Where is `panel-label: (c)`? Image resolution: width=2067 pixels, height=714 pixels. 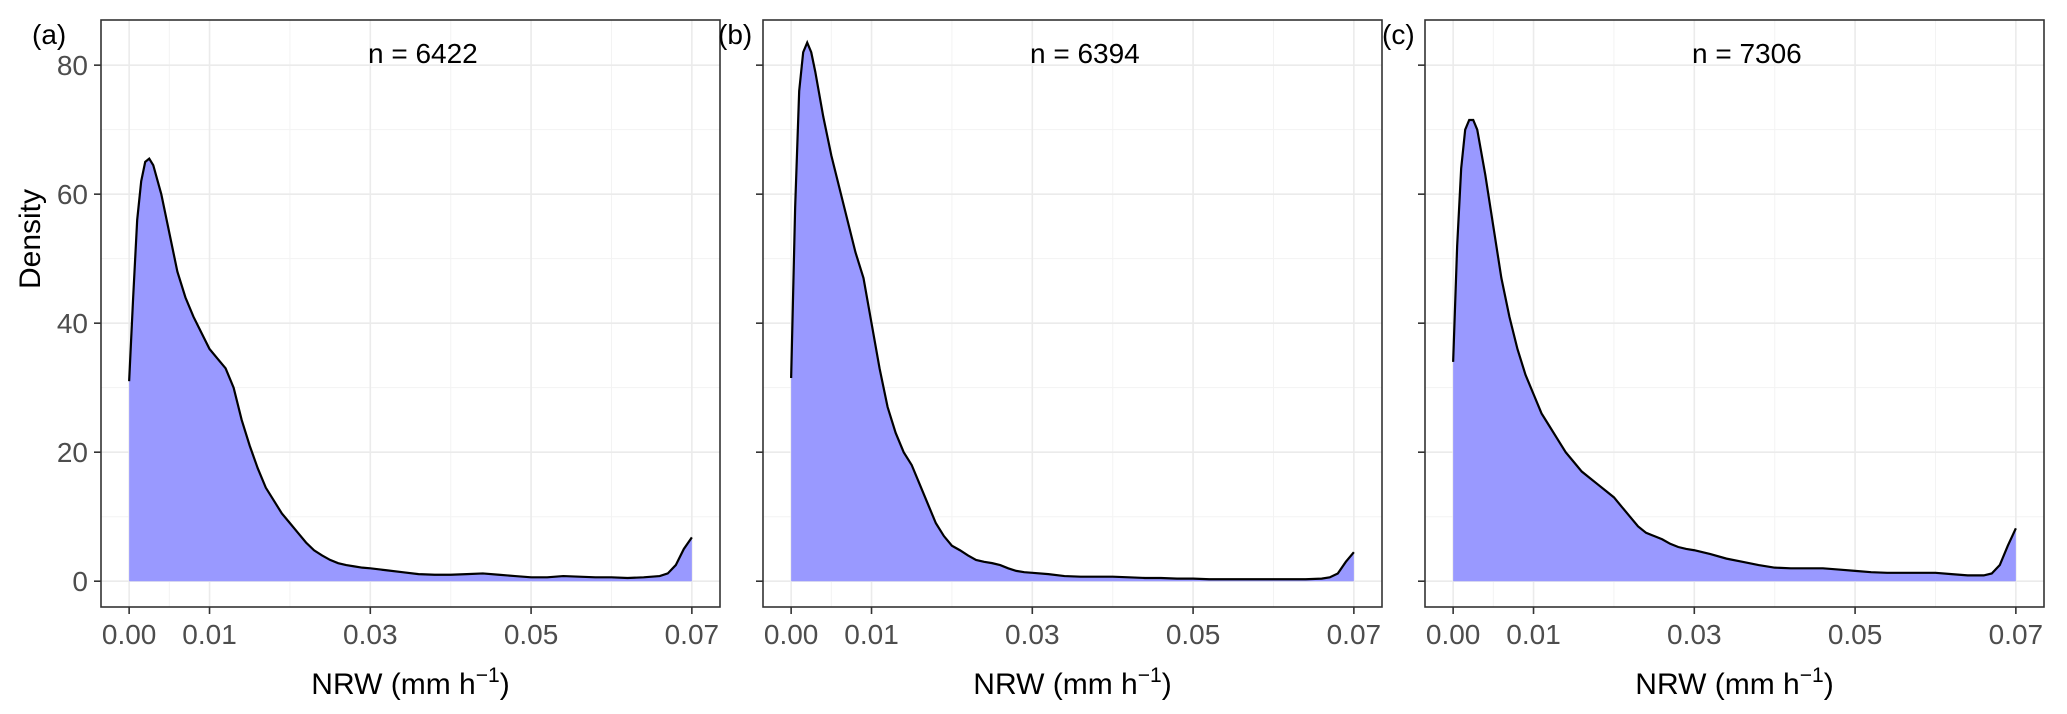 panel-label: (c) is located at coordinates (1398, 34).